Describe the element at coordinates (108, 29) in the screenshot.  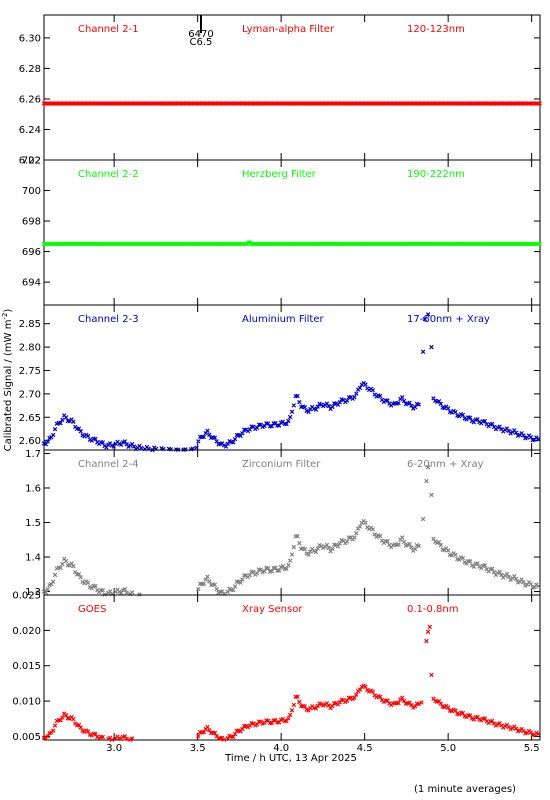
I see `panel-channel-label: Channel 2-1` at that location.